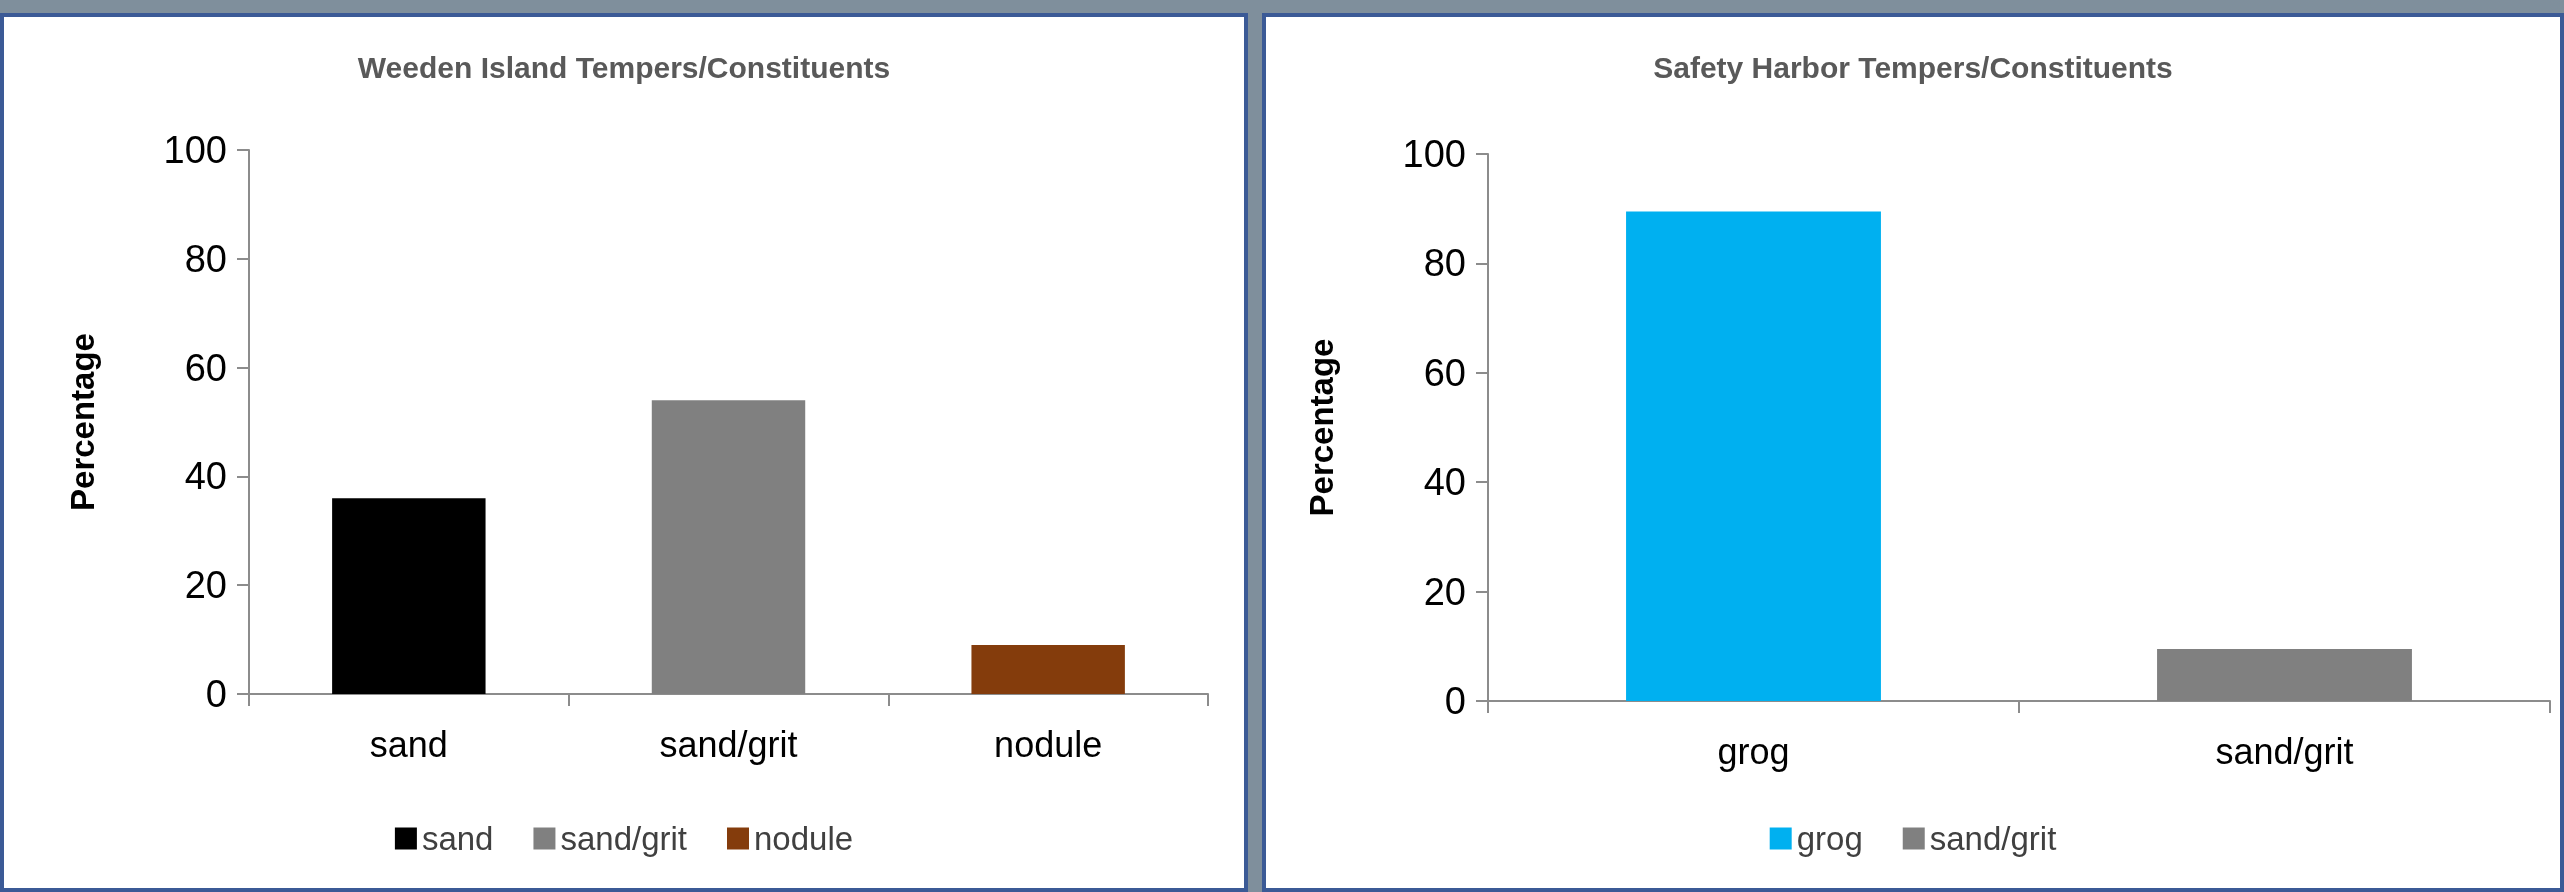  I want to click on chart-title: Safety Harbor Tempers/Constituents, so click(1913, 67).